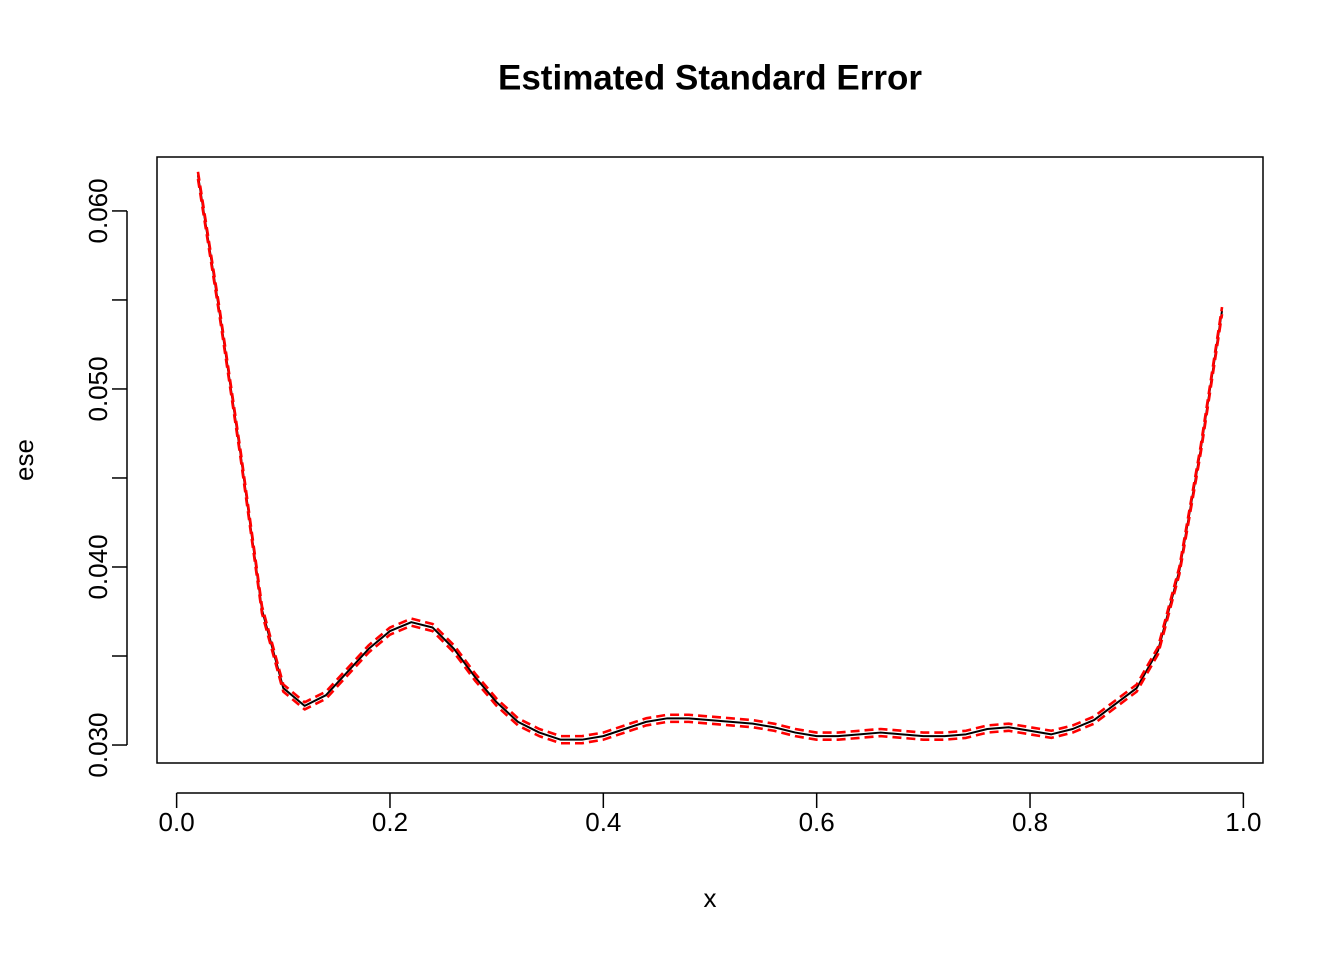  I want to click on x-tick-label: 0.2, so click(390, 822).